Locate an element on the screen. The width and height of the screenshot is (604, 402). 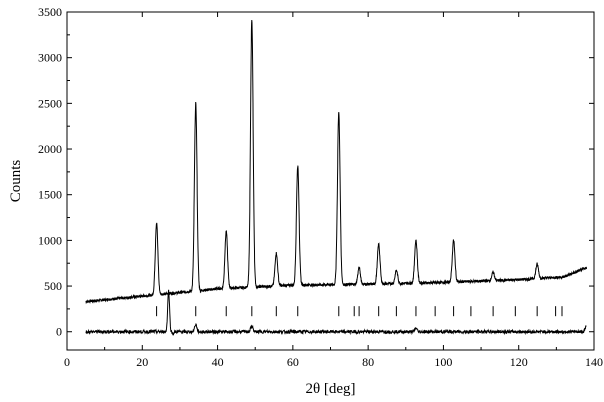
x-tick-label: 40 is located at coordinates (218, 362).